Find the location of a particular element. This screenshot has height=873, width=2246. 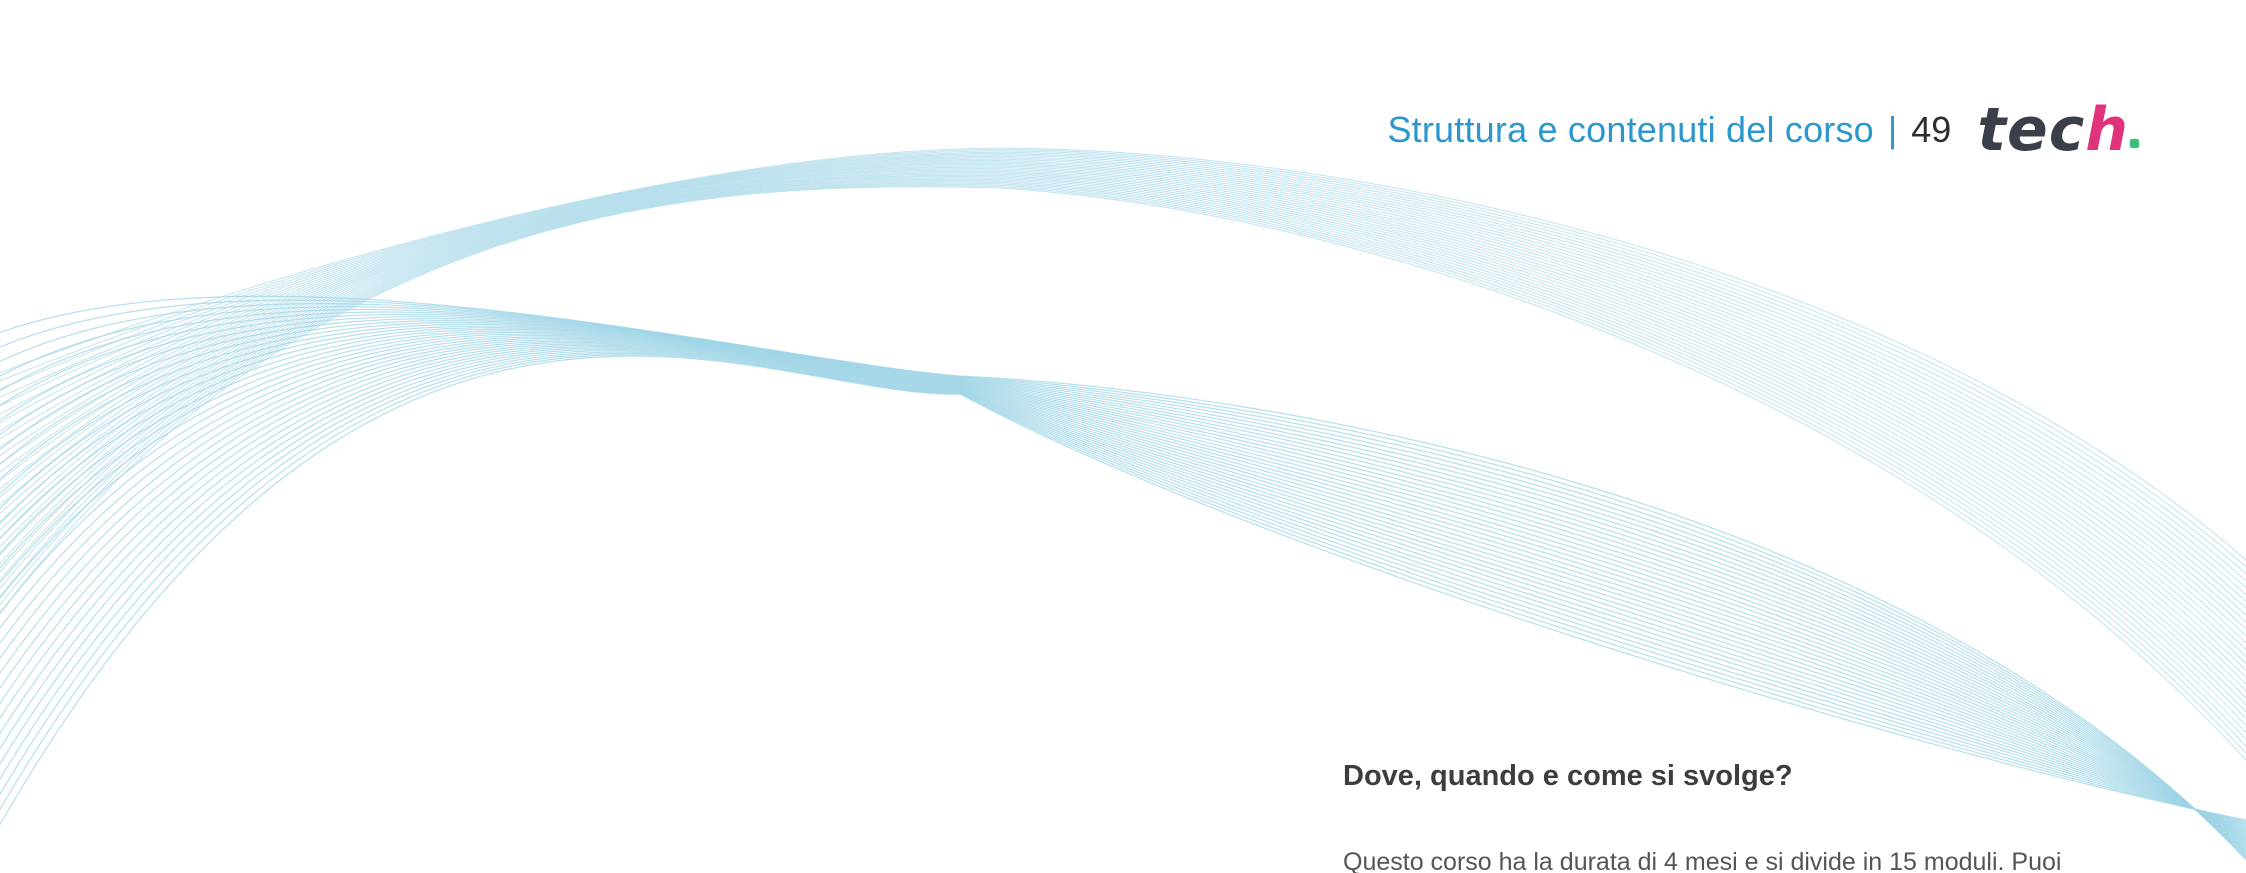

section-question: Dove, quando e come si svolge? is located at coordinates (1568, 776).